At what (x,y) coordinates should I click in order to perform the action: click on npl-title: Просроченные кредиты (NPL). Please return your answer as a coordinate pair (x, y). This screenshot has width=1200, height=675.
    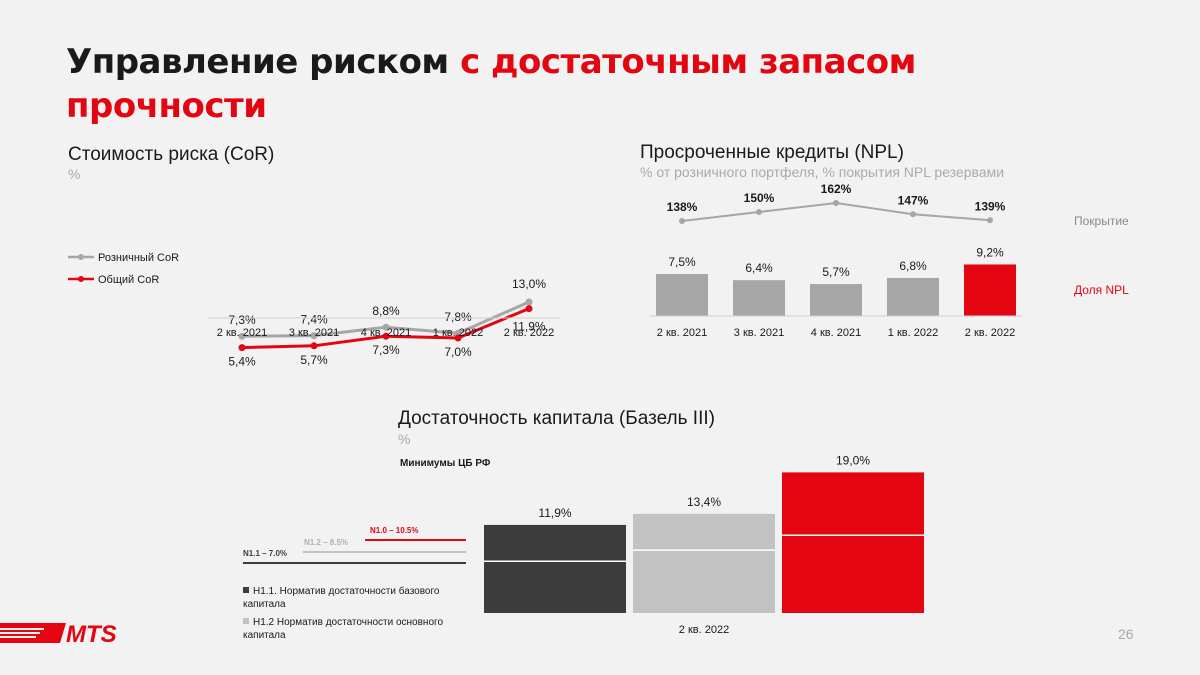
    Looking at the image, I should click on (772, 152).